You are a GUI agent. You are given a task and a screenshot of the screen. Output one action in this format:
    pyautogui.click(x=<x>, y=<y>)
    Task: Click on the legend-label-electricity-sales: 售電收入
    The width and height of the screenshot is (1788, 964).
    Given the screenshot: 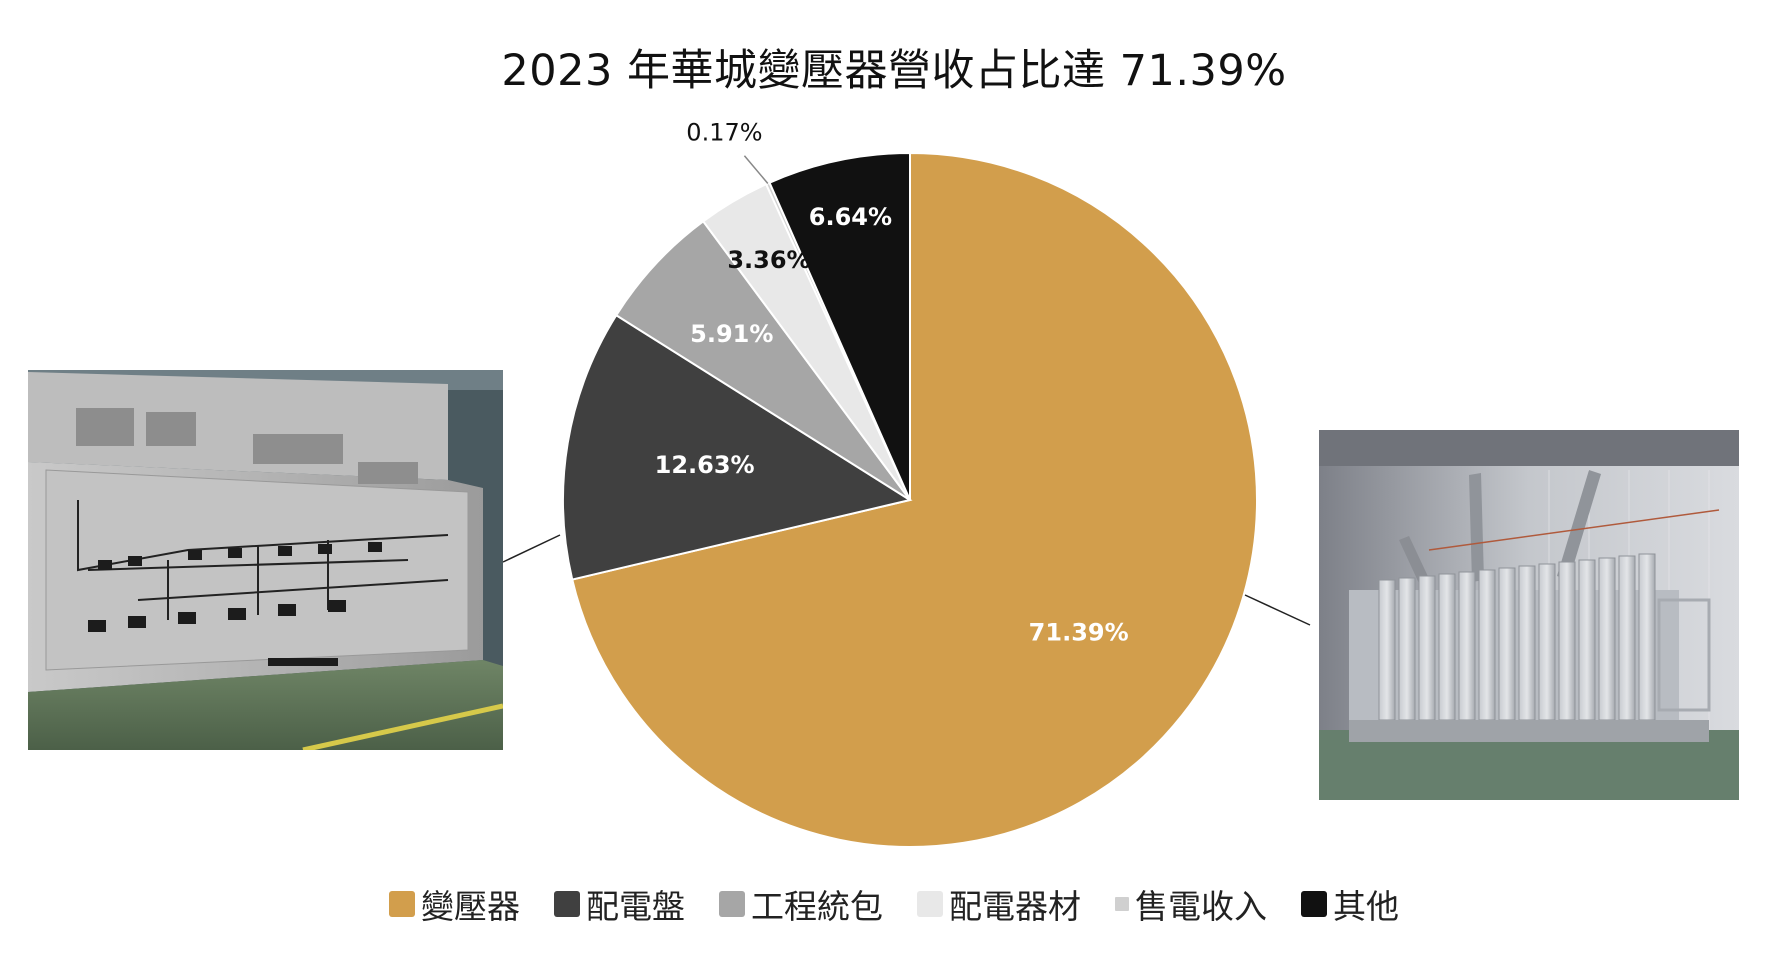 What is the action you would take?
    pyautogui.click(x=1201, y=906)
    